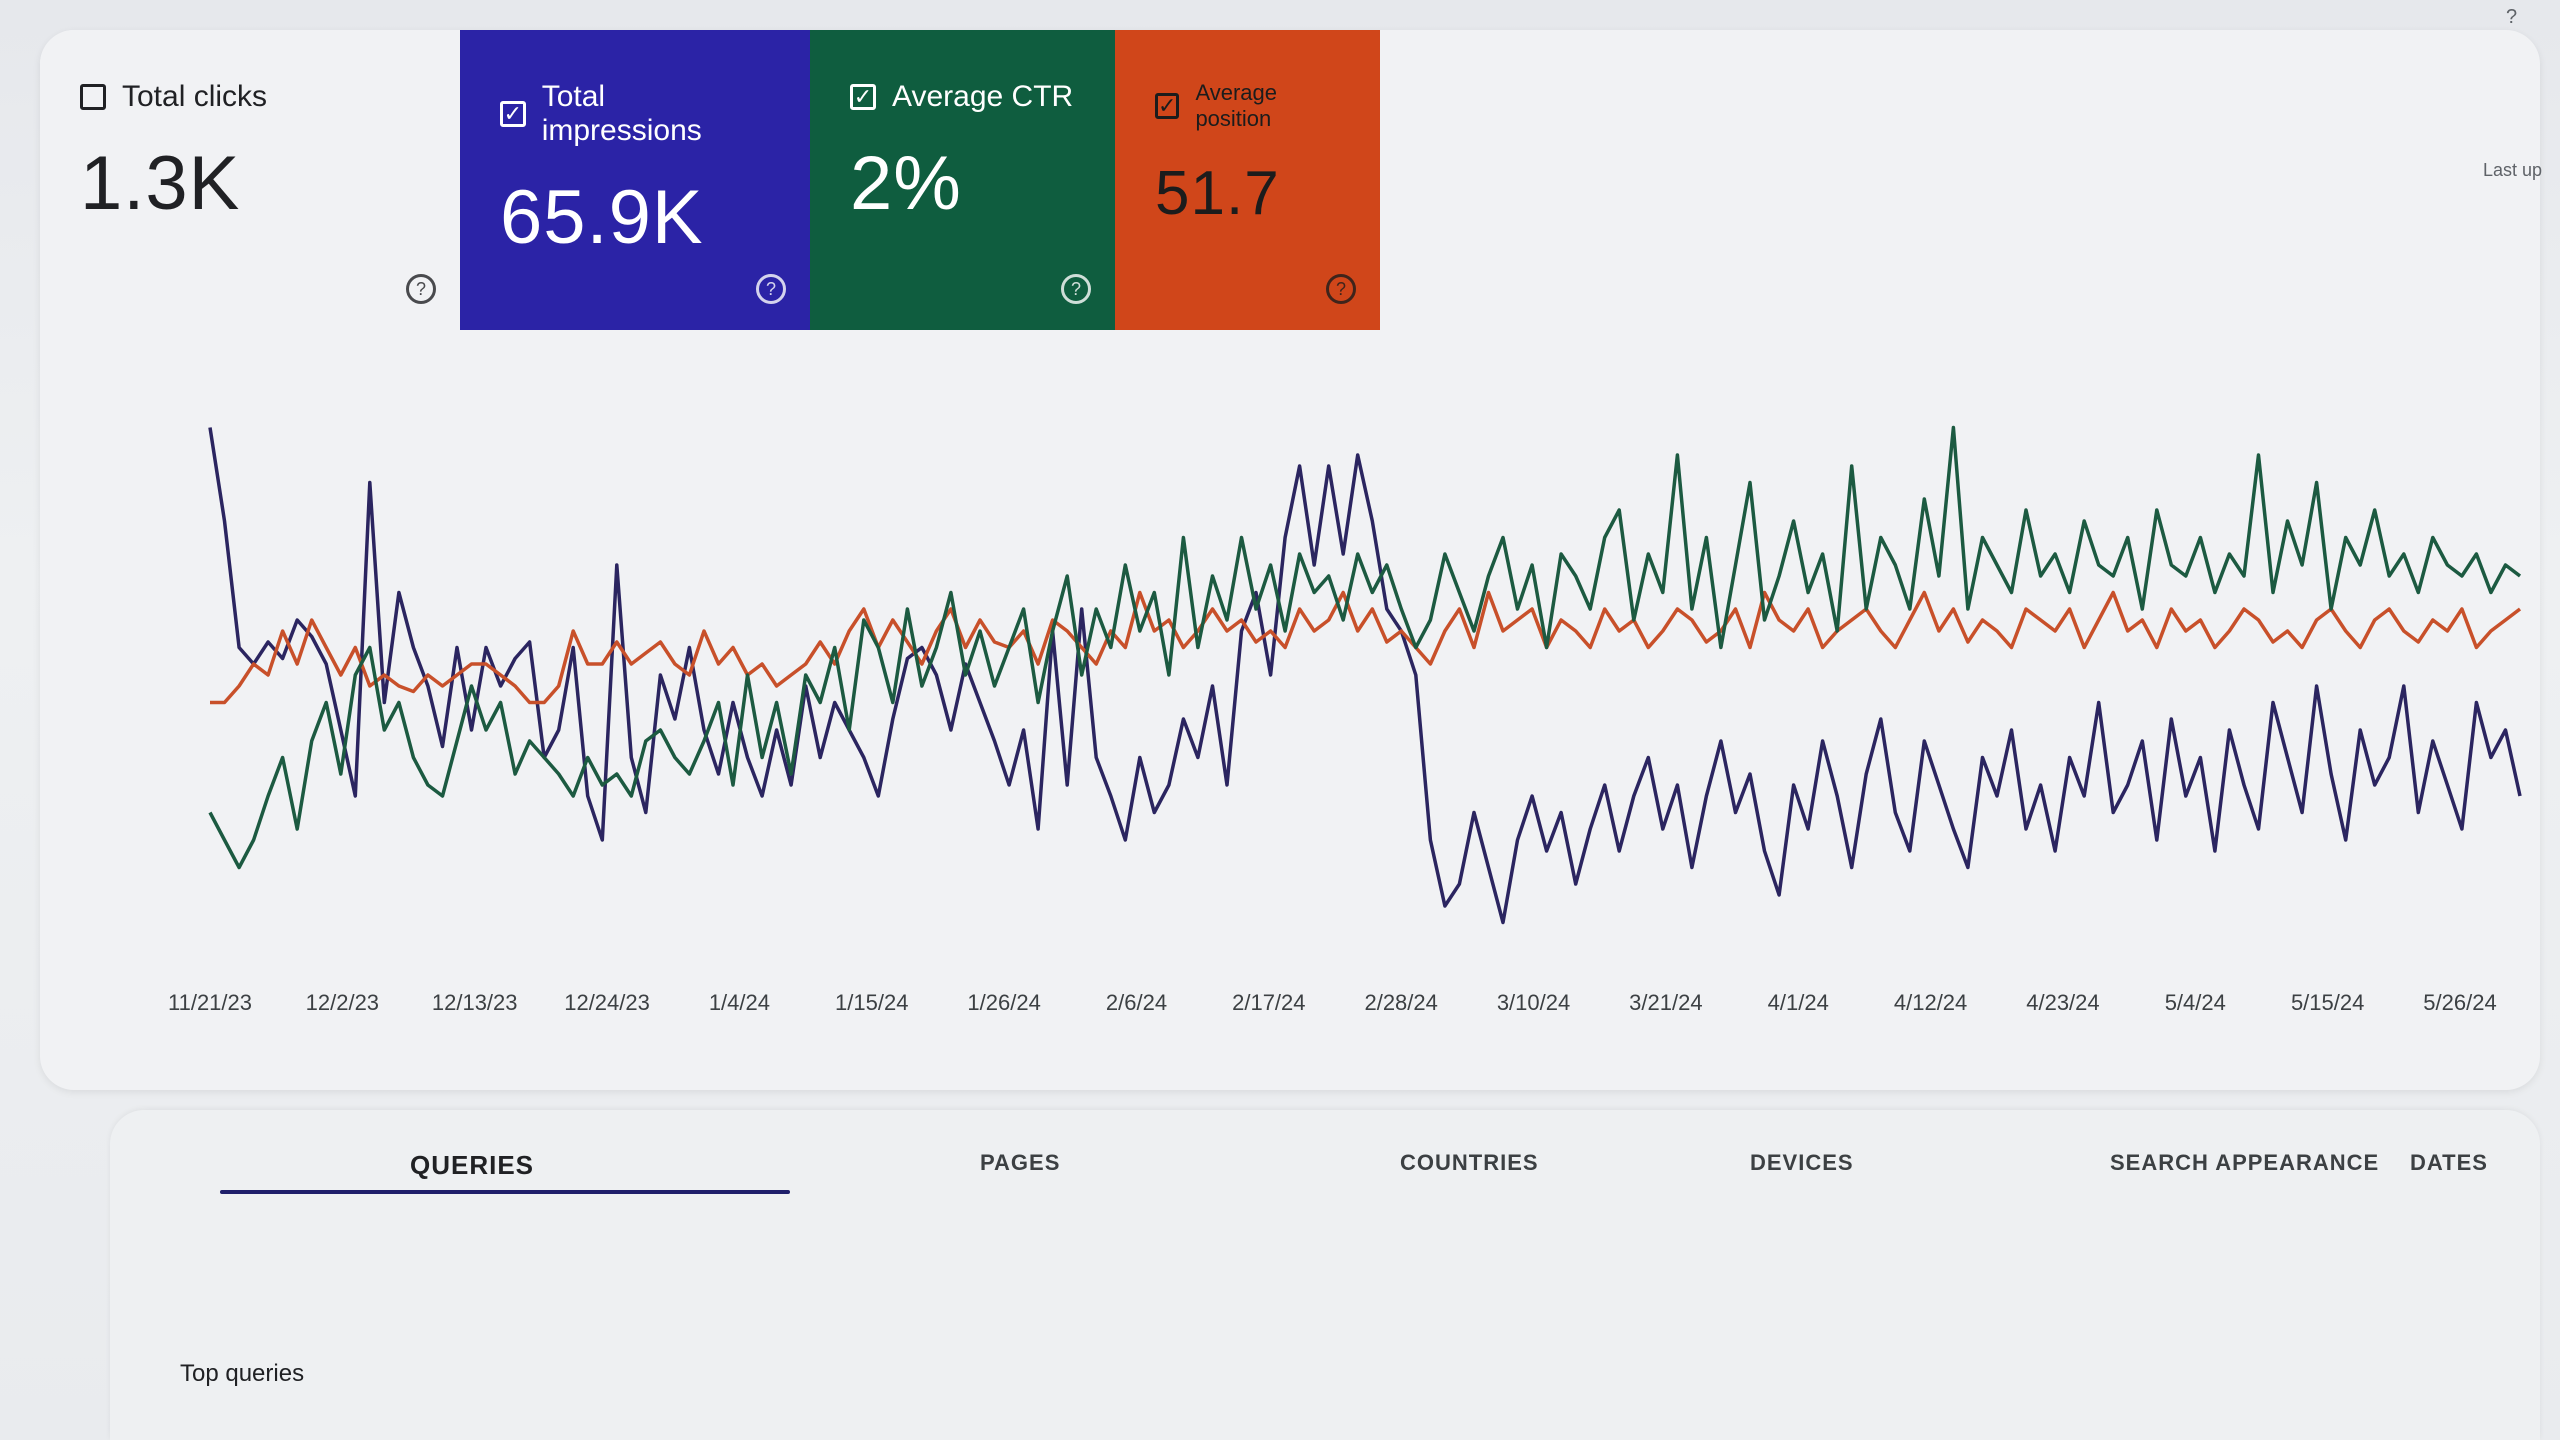 The height and width of the screenshot is (1440, 2560). I want to click on x-tick-label: 5/4/24, so click(2195, 1002).